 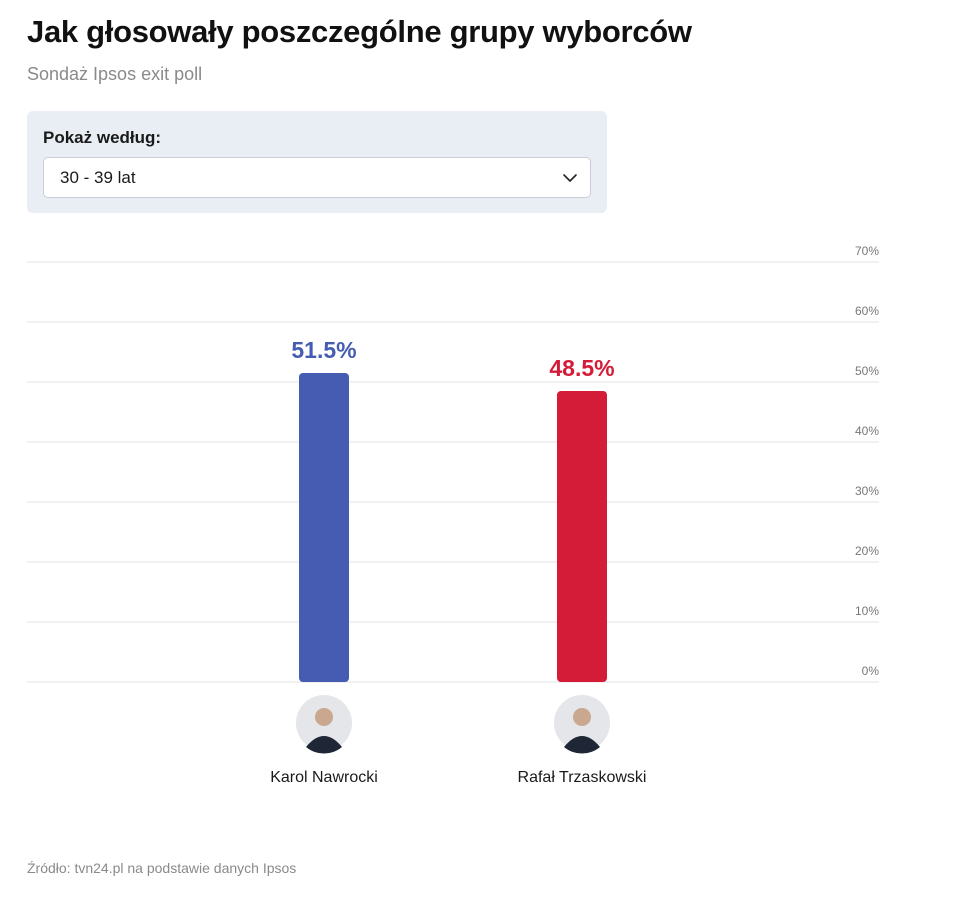 I want to click on y-tick-label: 20%, so click(x=867, y=551).